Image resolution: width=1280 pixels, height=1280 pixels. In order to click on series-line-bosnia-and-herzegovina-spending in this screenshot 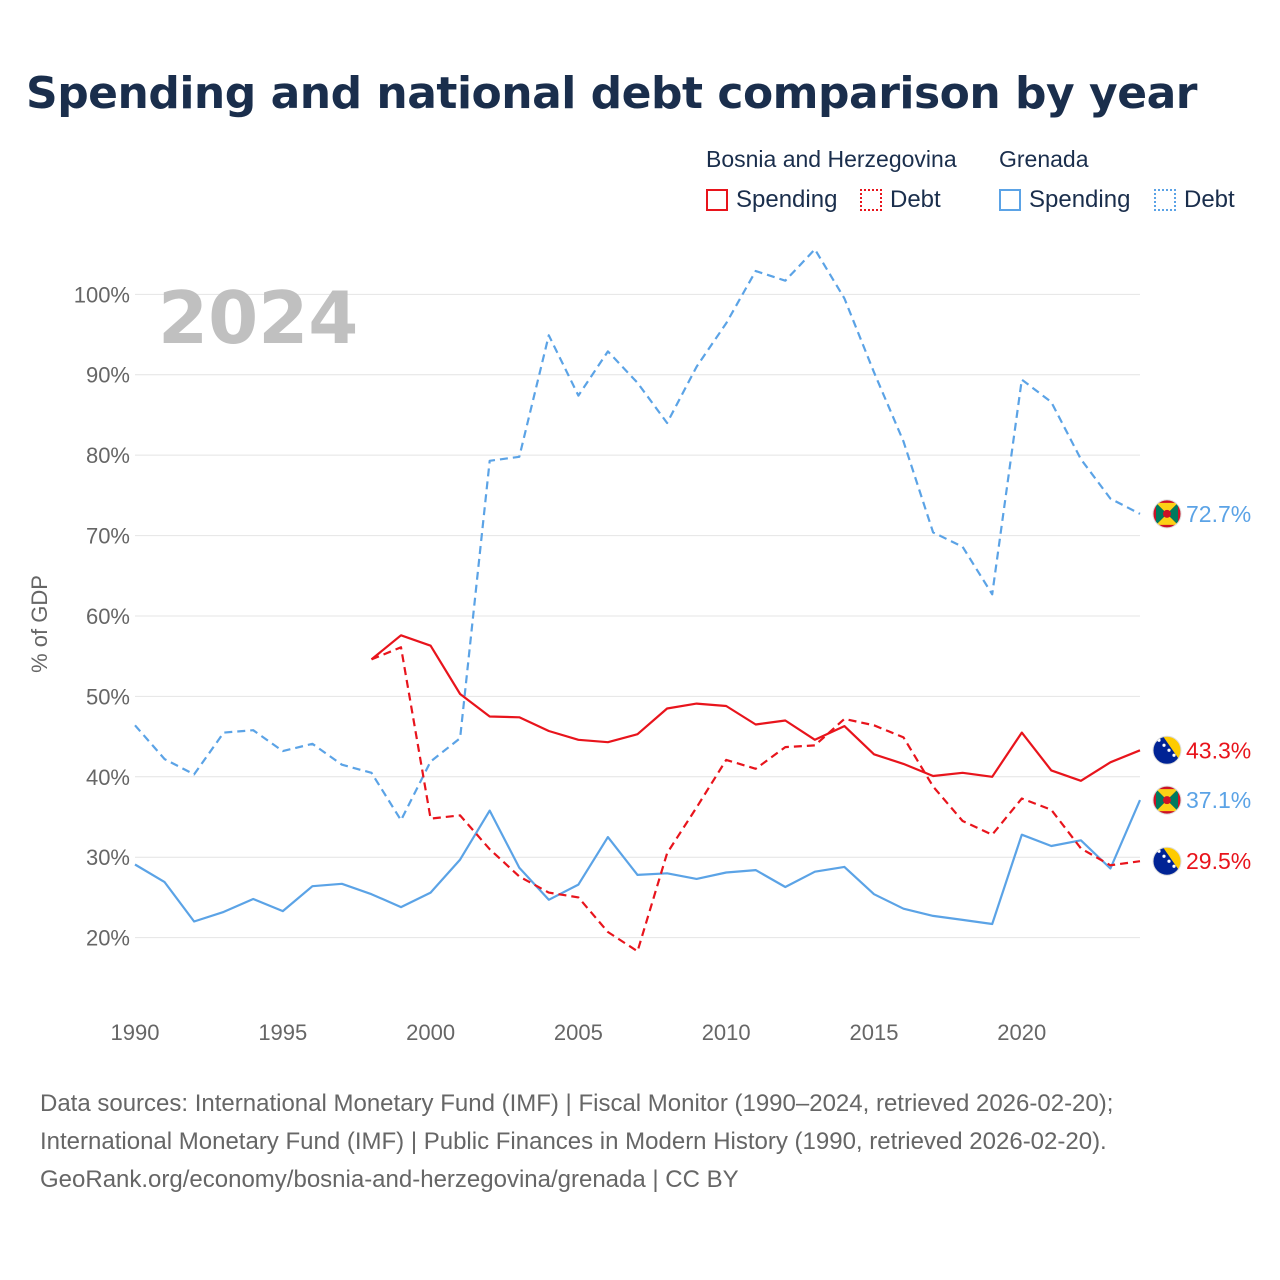, I will do `click(755, 708)`.